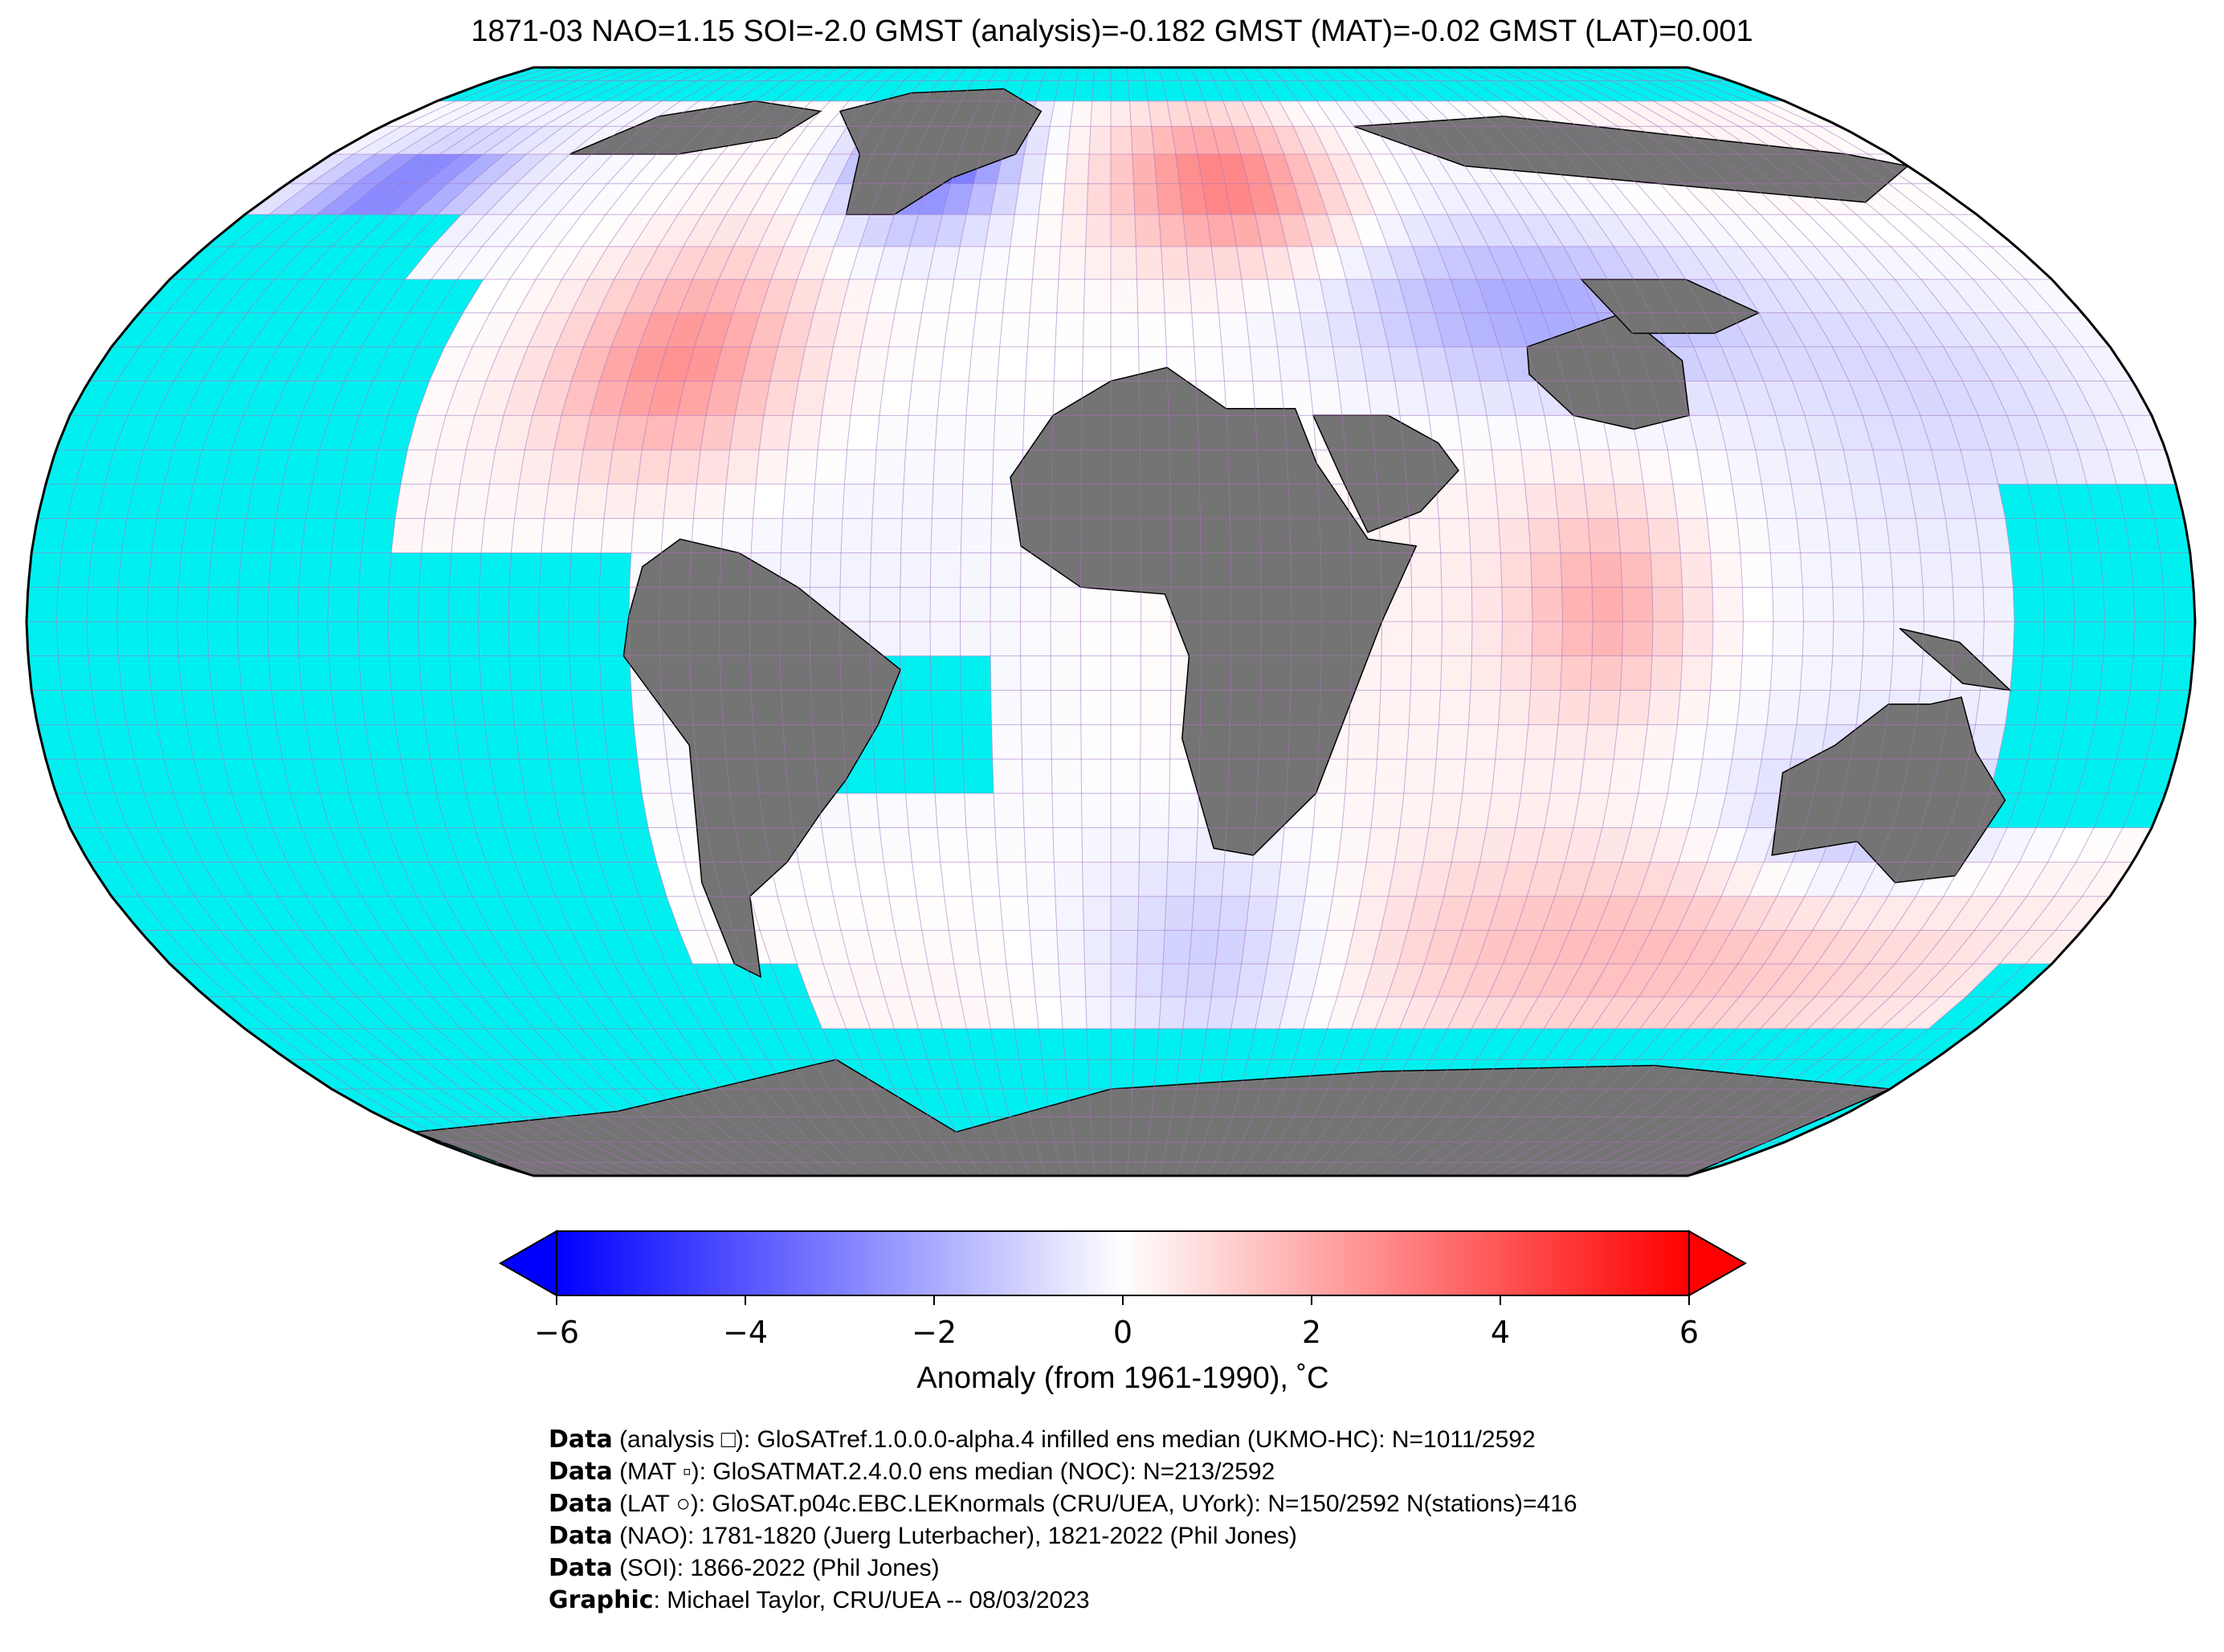 This screenshot has height=1652, width=2224. Describe the element at coordinates (1122, 1332) in the screenshot. I see `colorbar-tick-label: 0` at that location.